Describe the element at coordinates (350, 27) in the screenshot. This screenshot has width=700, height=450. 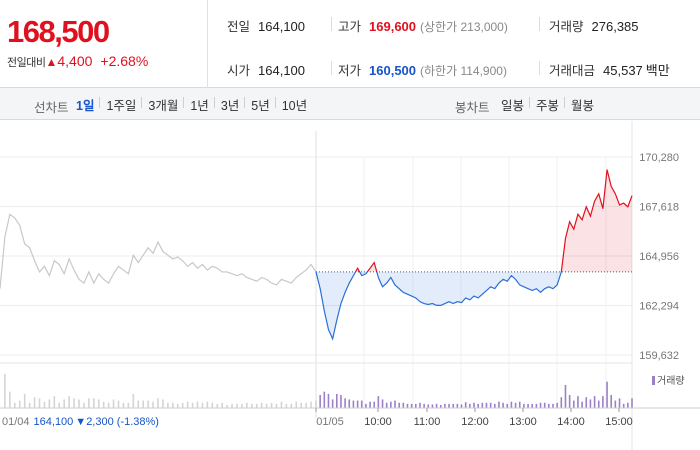
I see `high-label: 고가` at that location.